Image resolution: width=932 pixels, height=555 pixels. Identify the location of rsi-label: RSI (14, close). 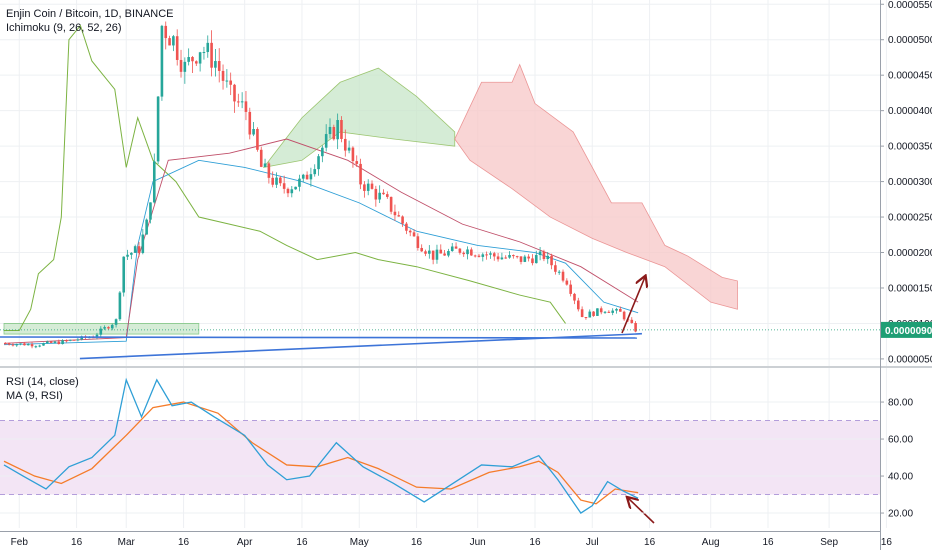
(42, 382).